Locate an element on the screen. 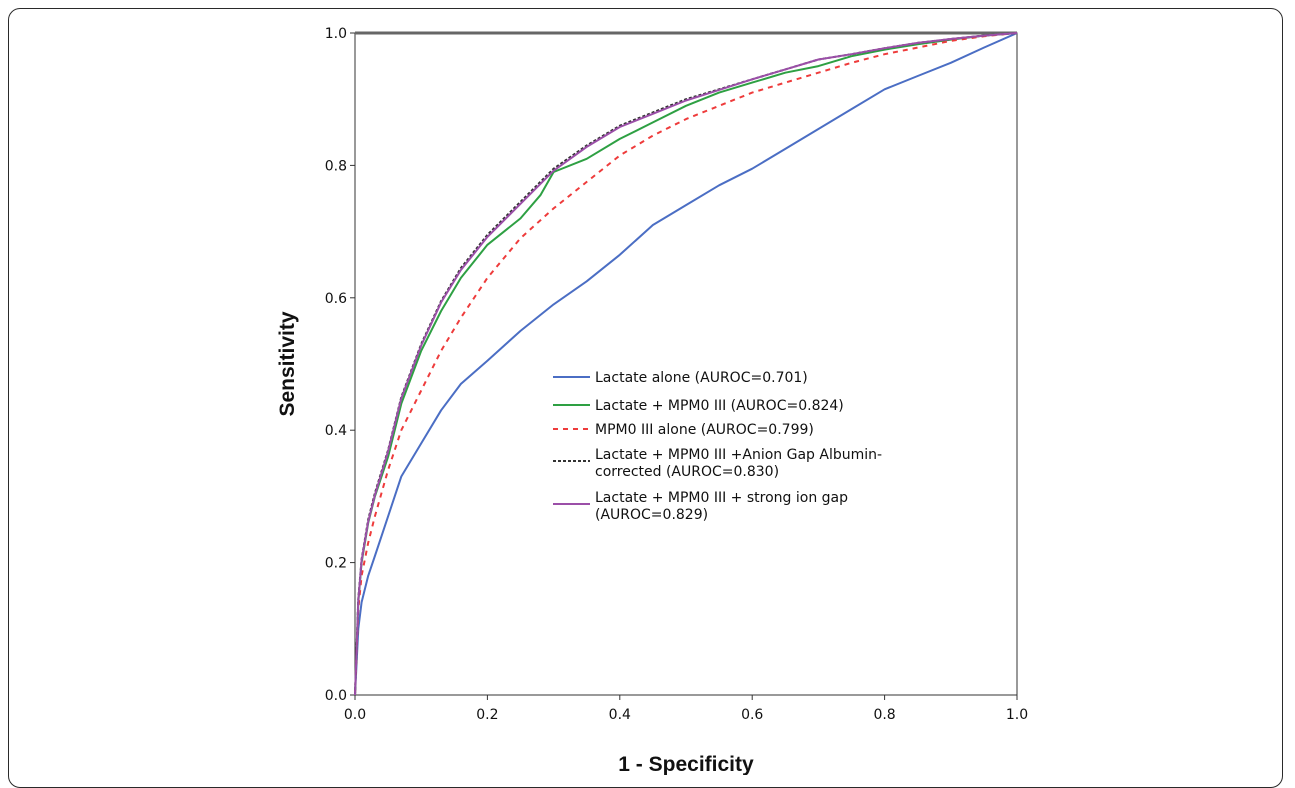 Image resolution: width=1295 pixels, height=788 pixels. legend-label-series-3: MPM0 III alone (AUROC=0.799) is located at coordinates (704, 430).